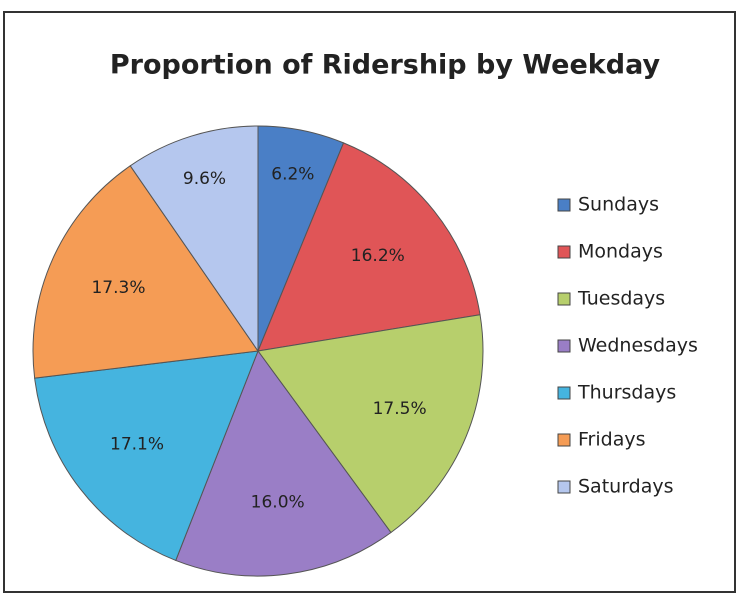 Image resolution: width=739 pixels, height=597 pixels. I want to click on legend-label: Sundays, so click(618, 205).